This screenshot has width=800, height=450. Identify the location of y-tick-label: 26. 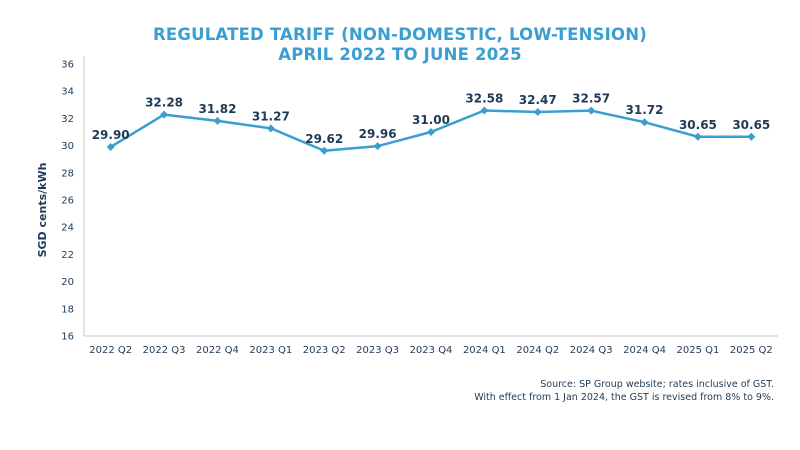
(67, 201).